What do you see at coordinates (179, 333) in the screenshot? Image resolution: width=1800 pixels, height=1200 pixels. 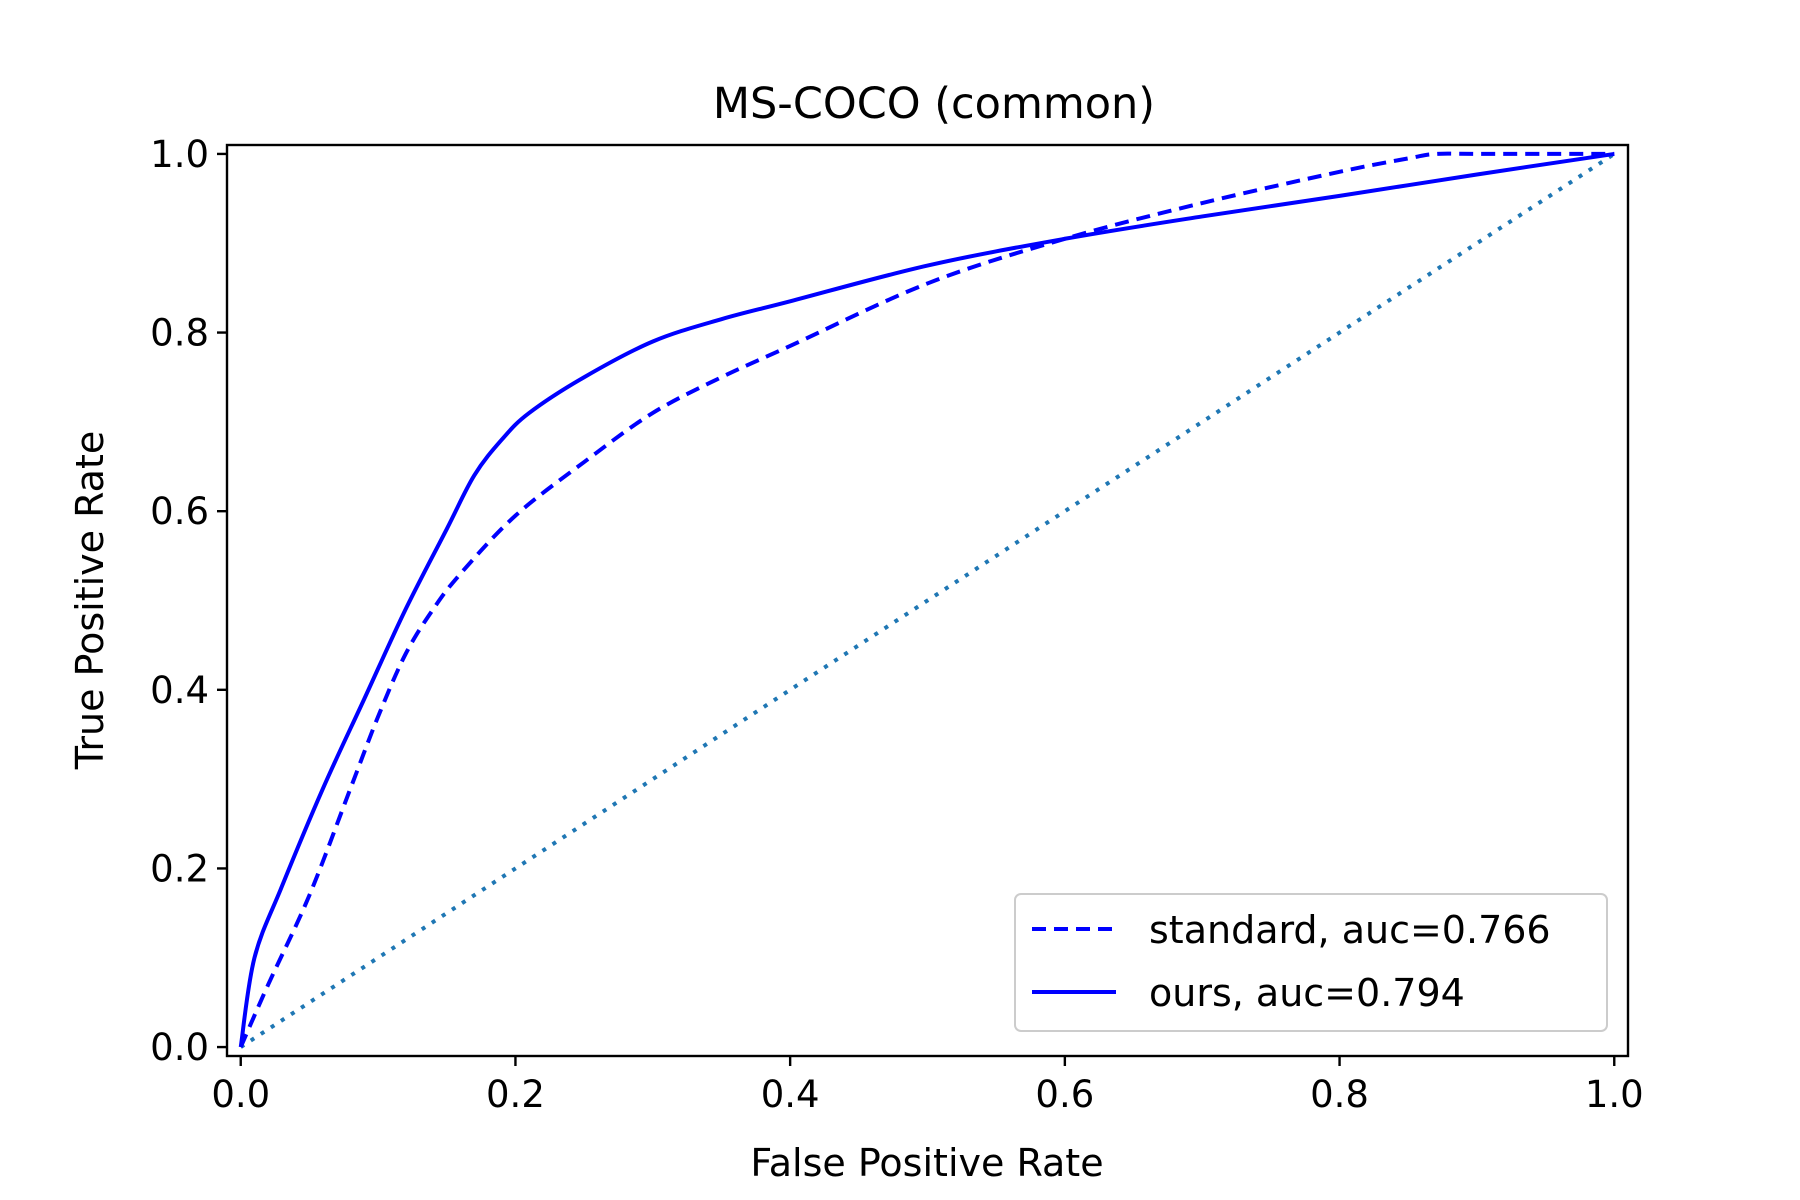 I see `y-tick-label: 0.8` at bounding box center [179, 333].